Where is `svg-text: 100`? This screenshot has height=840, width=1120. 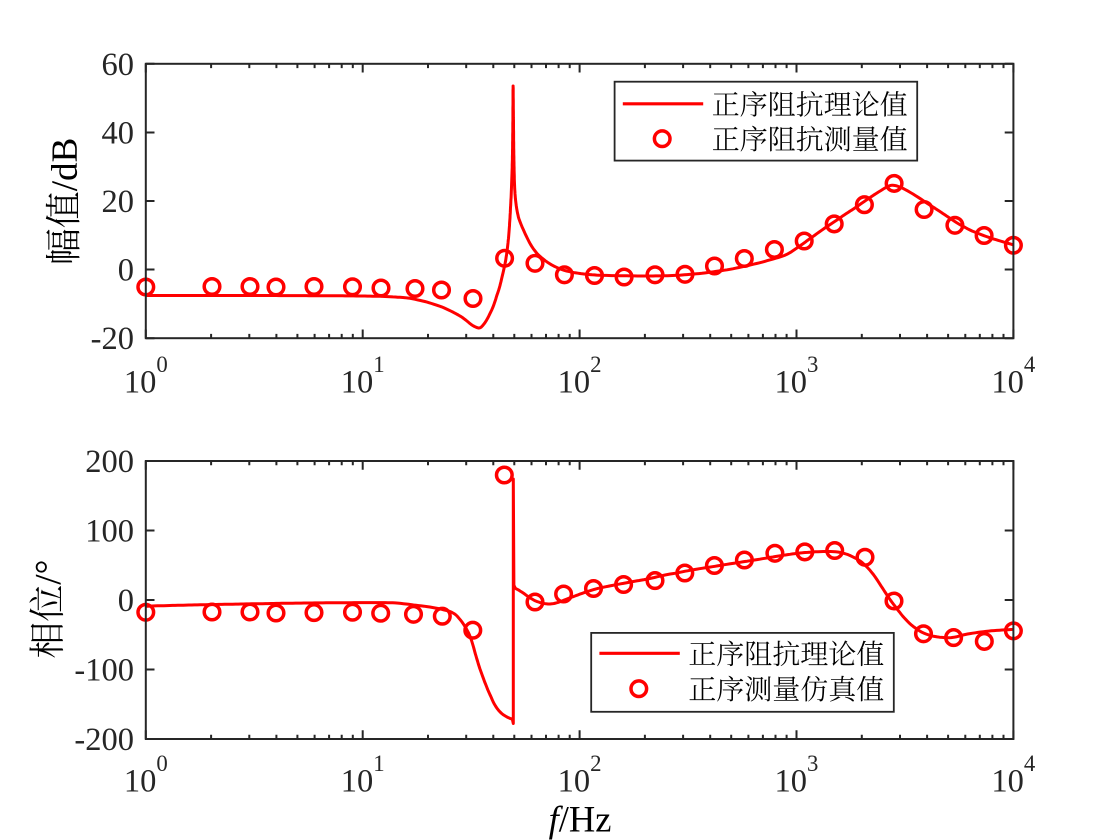 svg-text: 100 is located at coordinates (109, 532).